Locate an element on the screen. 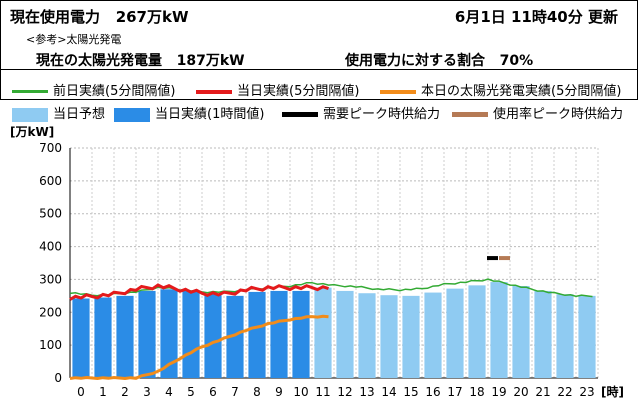 The image size is (640, 420). x-tick-label: 6 is located at coordinates (213, 392).